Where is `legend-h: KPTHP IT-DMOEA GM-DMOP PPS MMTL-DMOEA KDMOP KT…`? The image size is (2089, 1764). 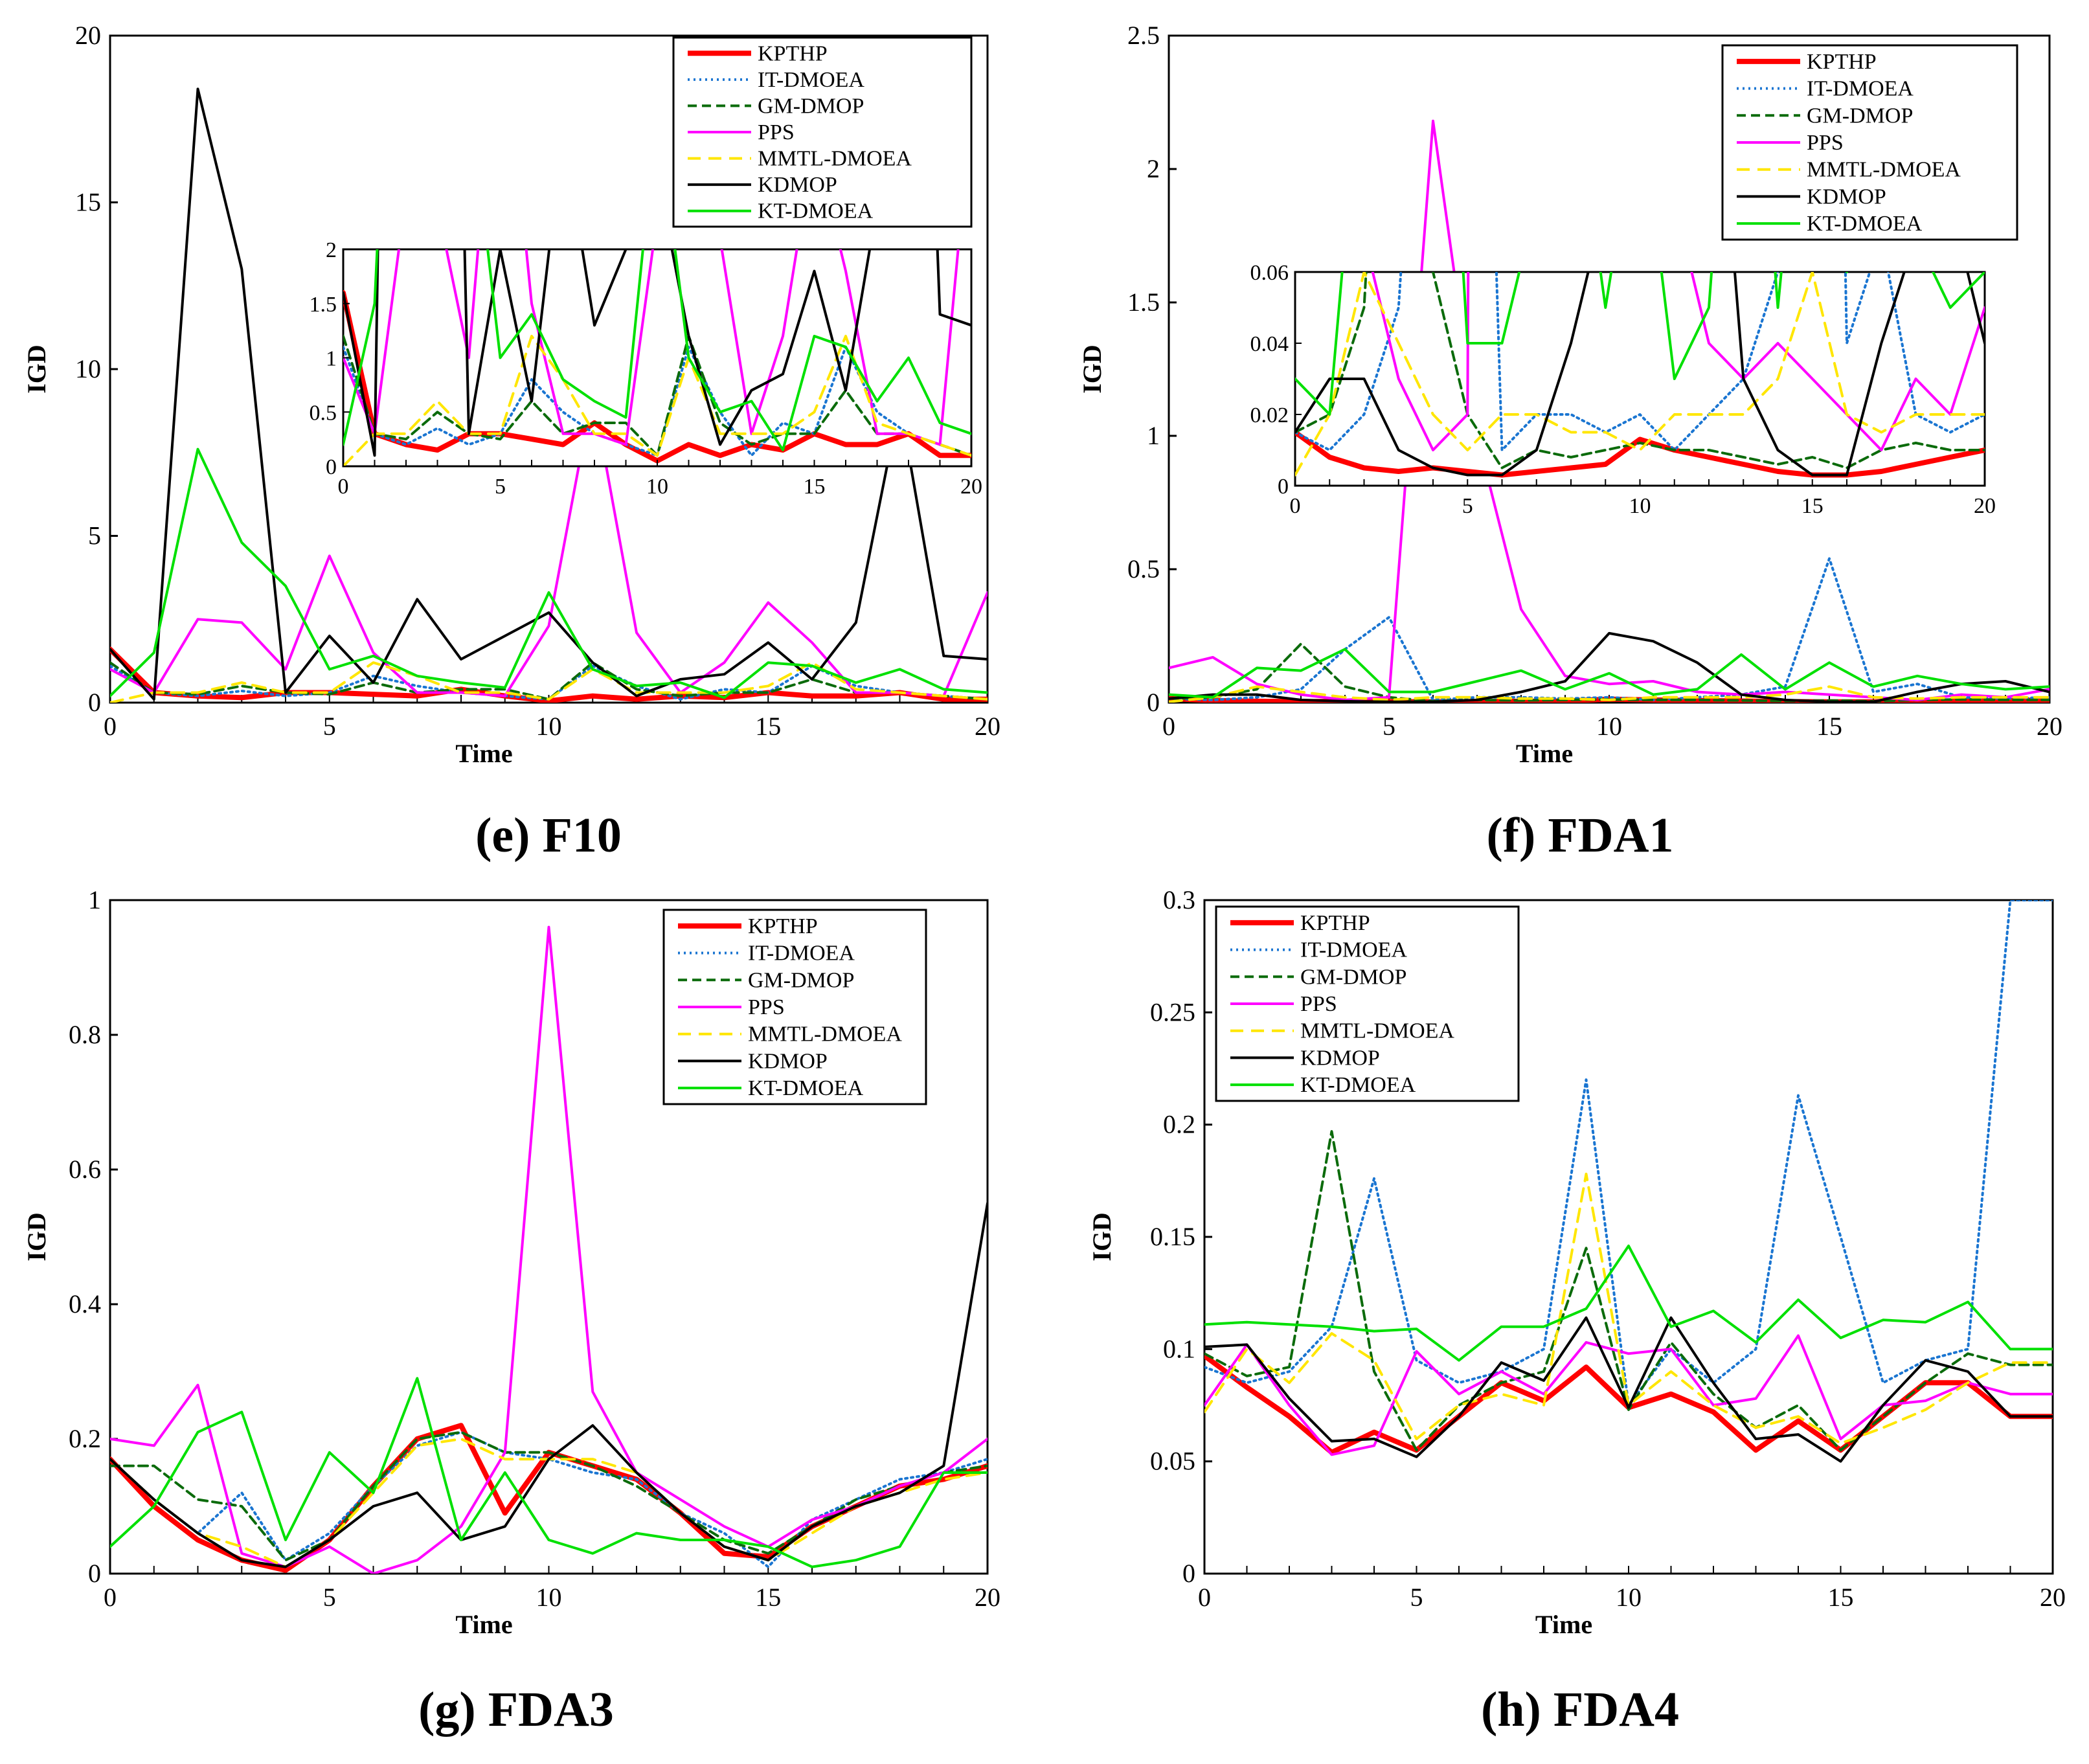
legend-h: KPTHP IT-DMOEA GM-DMOP PPS MMTL-DMOEA KDMOP KT… is located at coordinates (1367, 1003).